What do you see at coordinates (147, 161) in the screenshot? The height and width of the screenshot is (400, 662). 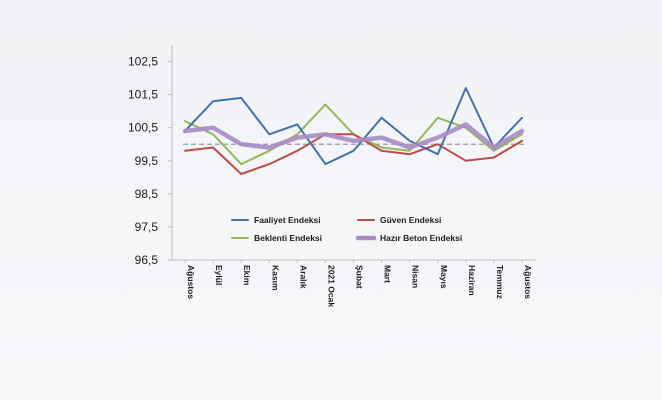 I see `y-tick-label: 99,5` at bounding box center [147, 161].